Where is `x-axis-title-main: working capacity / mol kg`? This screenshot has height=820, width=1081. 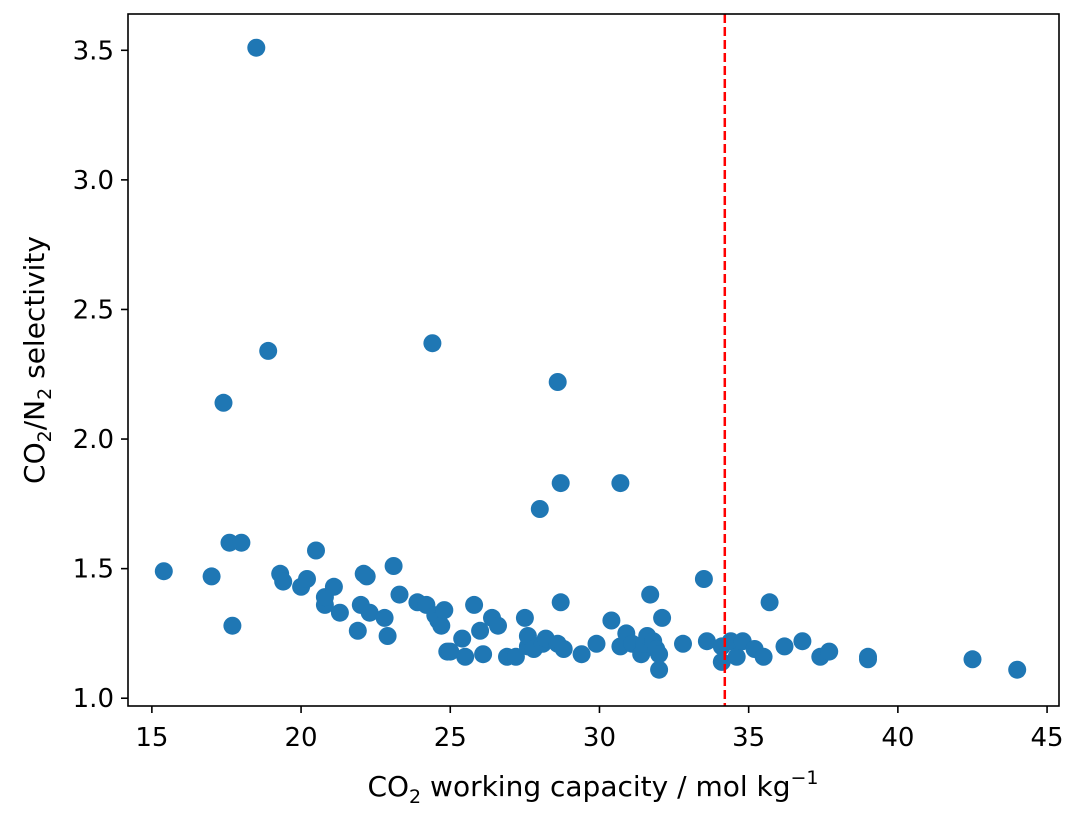 x-axis-title-main: working capacity / mol kg is located at coordinates (605, 786).